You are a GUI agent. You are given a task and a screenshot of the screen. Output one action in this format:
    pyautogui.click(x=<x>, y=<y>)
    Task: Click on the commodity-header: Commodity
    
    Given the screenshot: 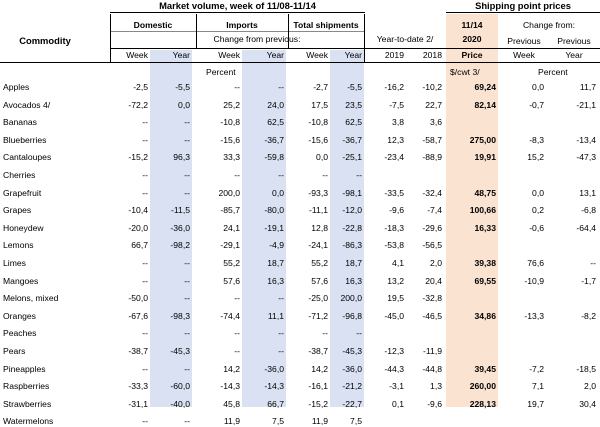 What is the action you would take?
    pyautogui.click(x=45, y=40)
    